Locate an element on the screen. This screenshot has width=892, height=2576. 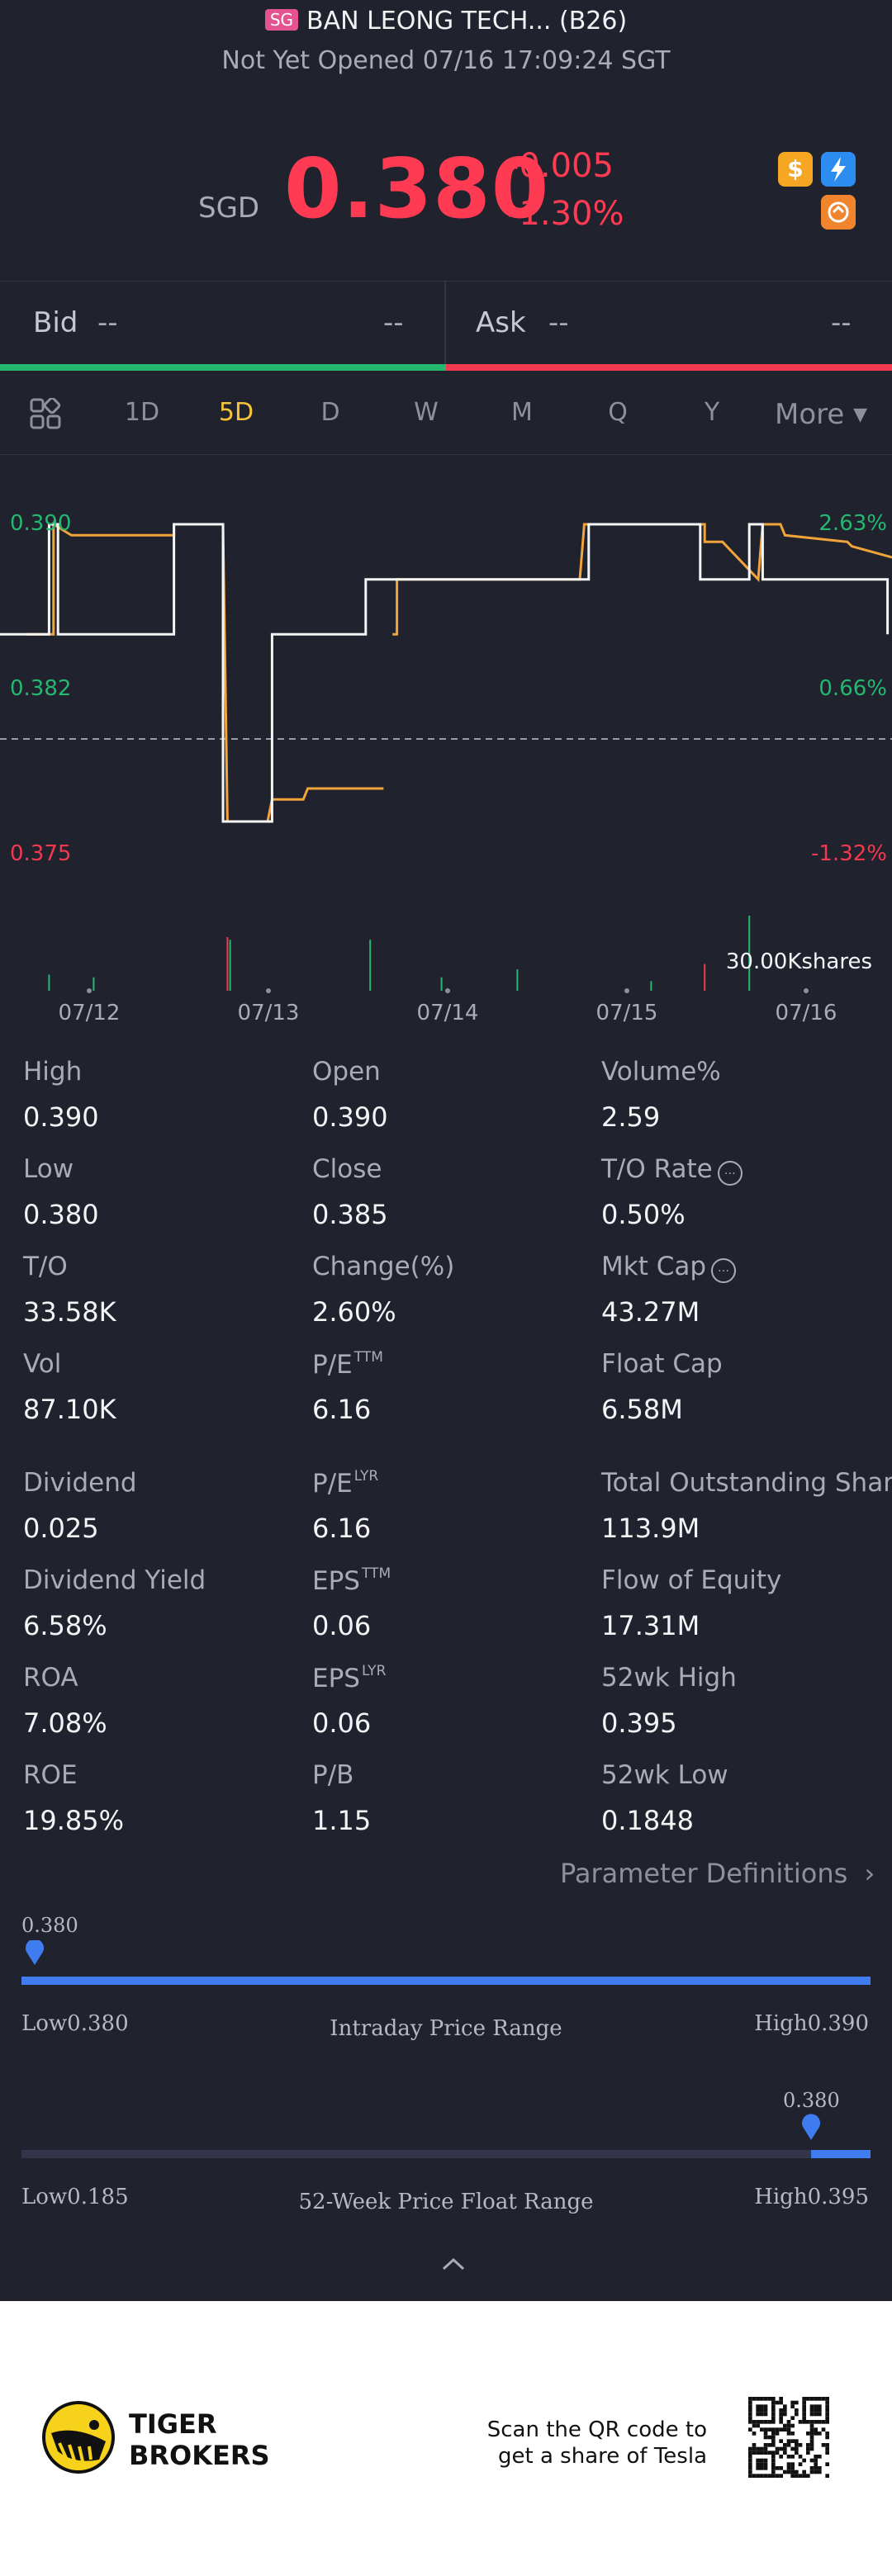
stat-label: ROE is located at coordinates (50, 1775).